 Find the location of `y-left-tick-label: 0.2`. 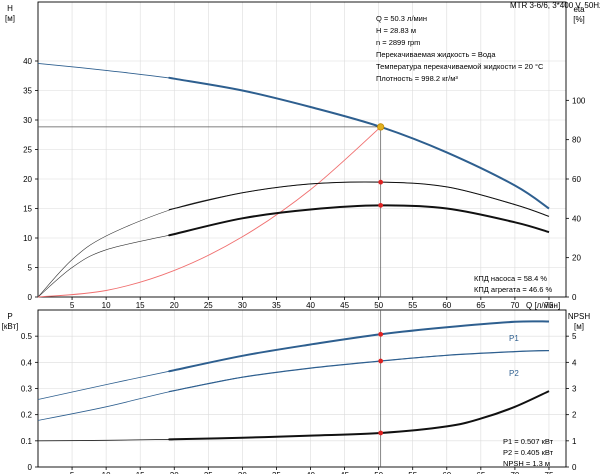

y-left-tick-label: 0.2 is located at coordinates (27, 415).